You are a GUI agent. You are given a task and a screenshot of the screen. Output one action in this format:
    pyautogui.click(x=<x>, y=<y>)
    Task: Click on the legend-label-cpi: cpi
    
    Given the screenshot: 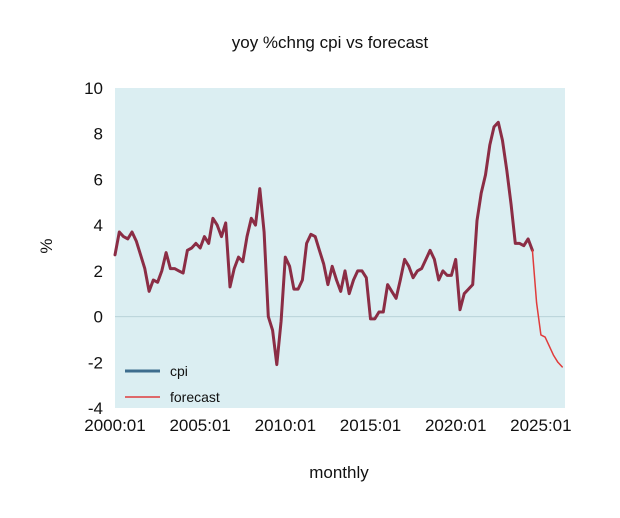 What is the action you would take?
    pyautogui.click(x=179, y=371)
    